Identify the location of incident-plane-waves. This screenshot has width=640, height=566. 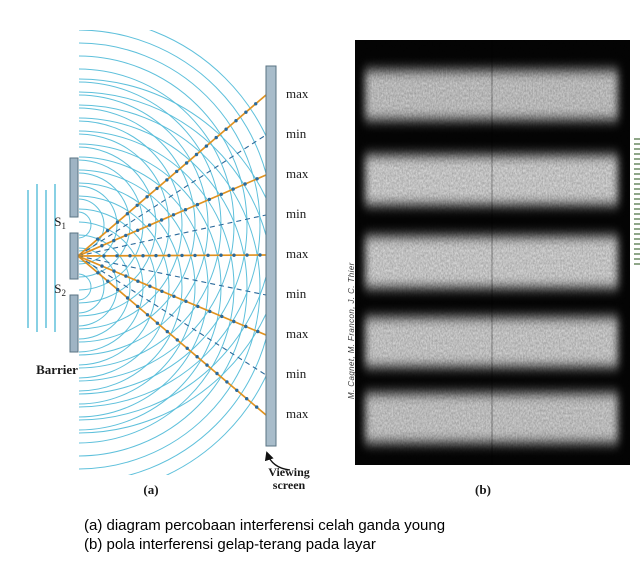
(41, 258).